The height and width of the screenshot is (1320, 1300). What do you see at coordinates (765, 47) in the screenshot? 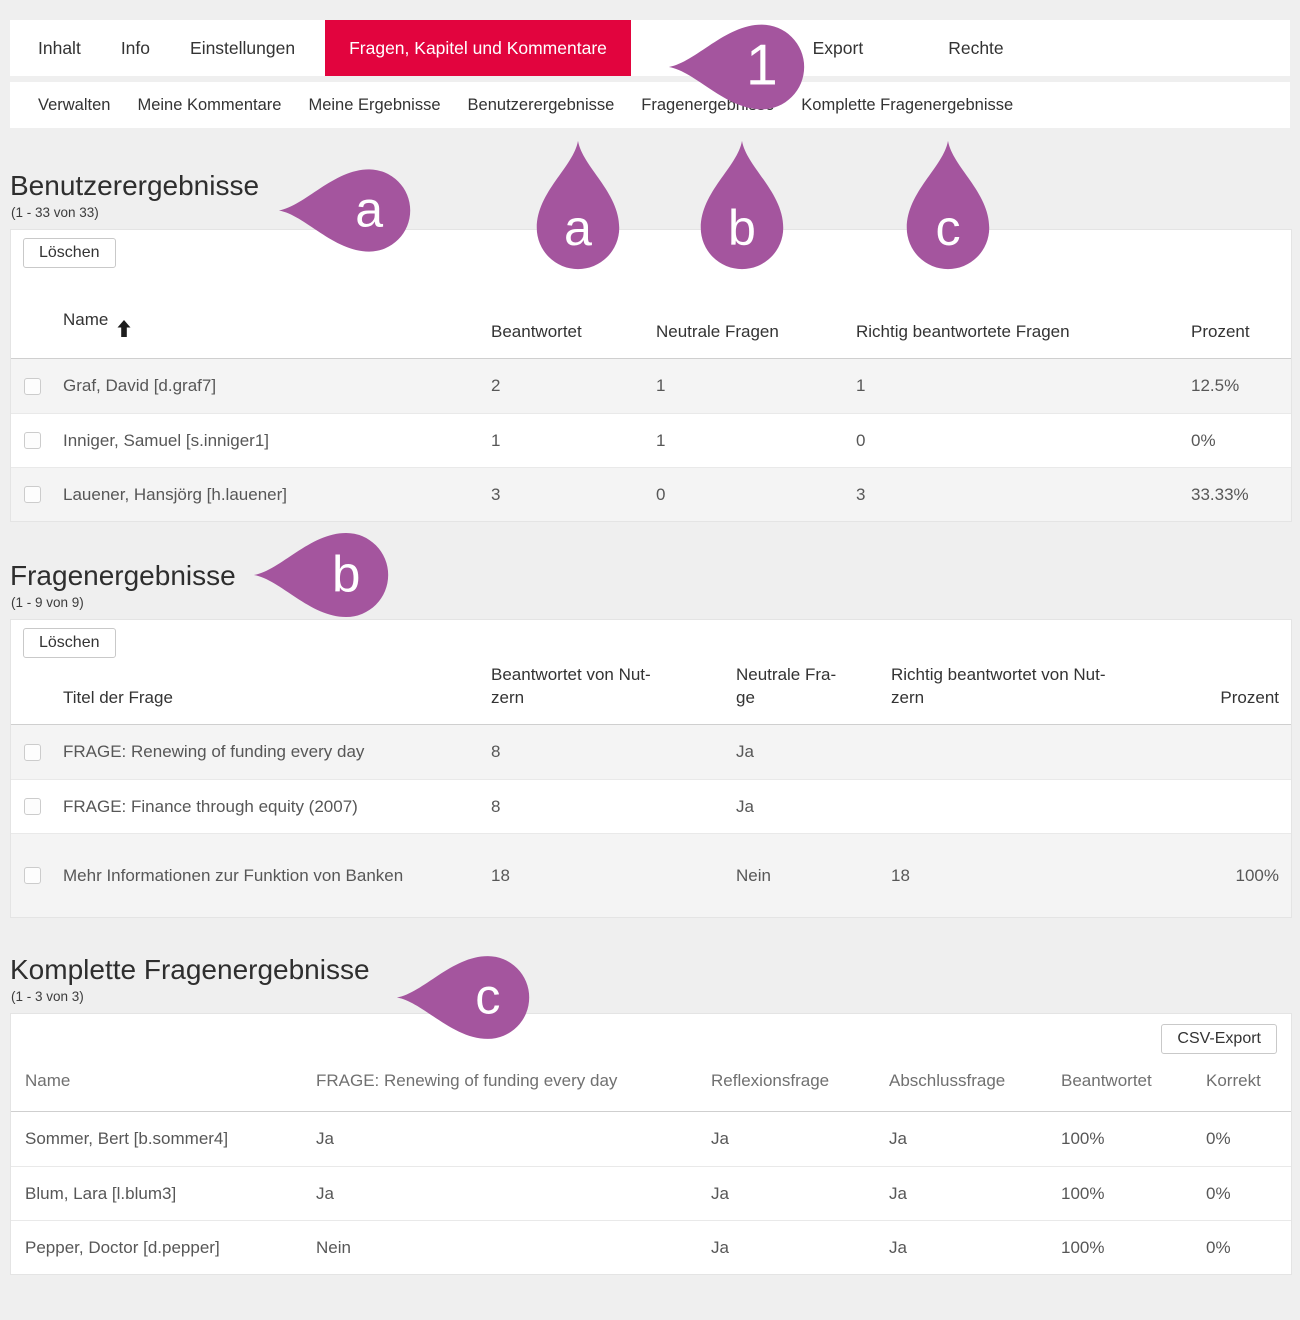
I see `tab-partially-hidden: tt` at bounding box center [765, 47].